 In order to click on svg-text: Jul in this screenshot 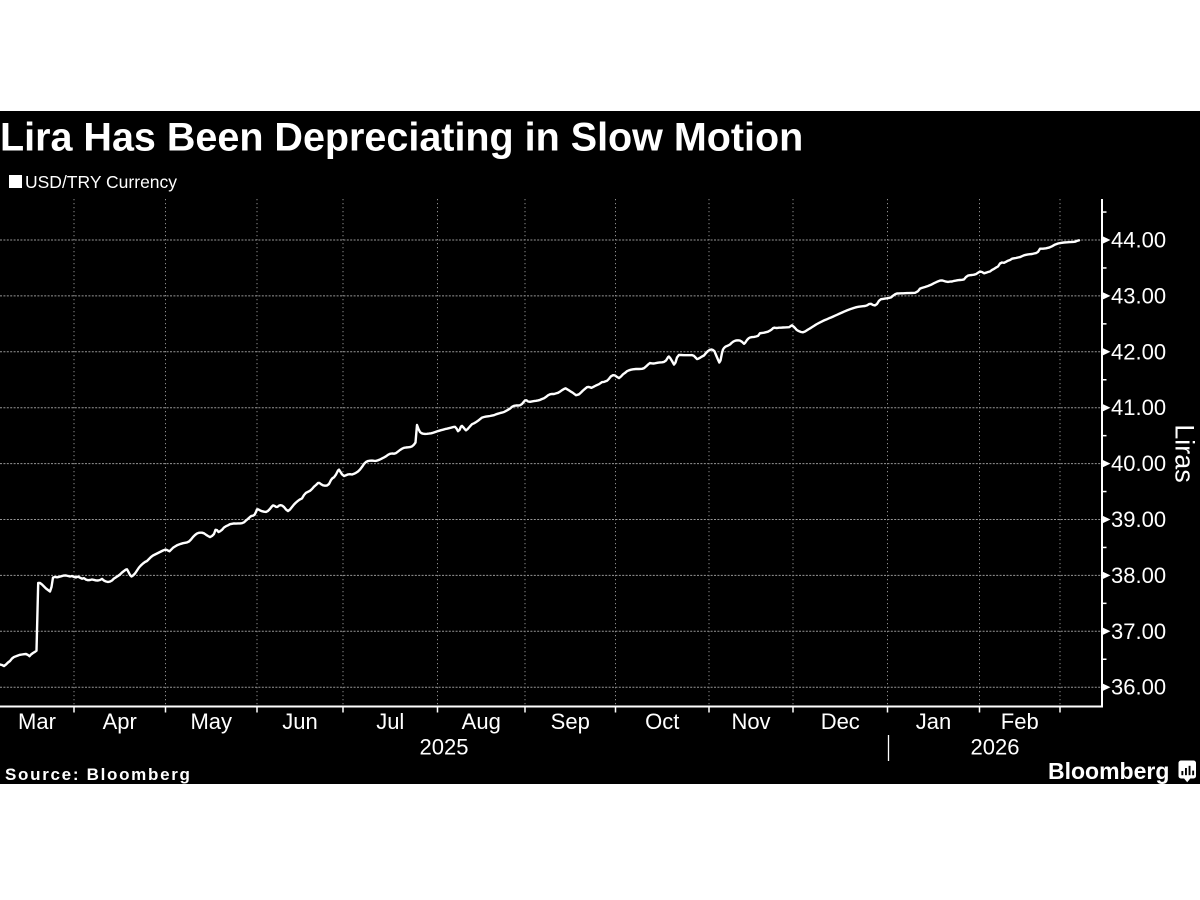, I will do `click(390, 721)`.